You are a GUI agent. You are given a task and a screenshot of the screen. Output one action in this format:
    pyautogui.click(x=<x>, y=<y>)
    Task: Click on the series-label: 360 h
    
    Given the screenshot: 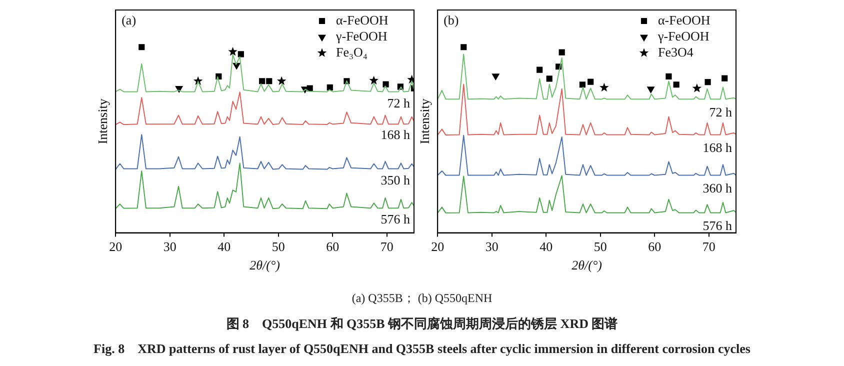 What is the action you would take?
    pyautogui.click(x=717, y=188)
    